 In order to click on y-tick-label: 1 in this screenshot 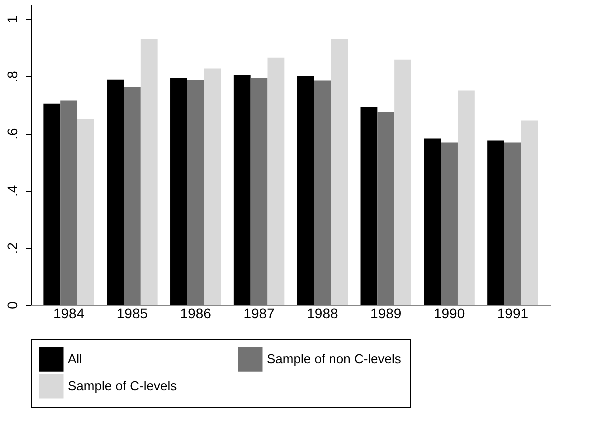, I will do `click(12, 20)`.